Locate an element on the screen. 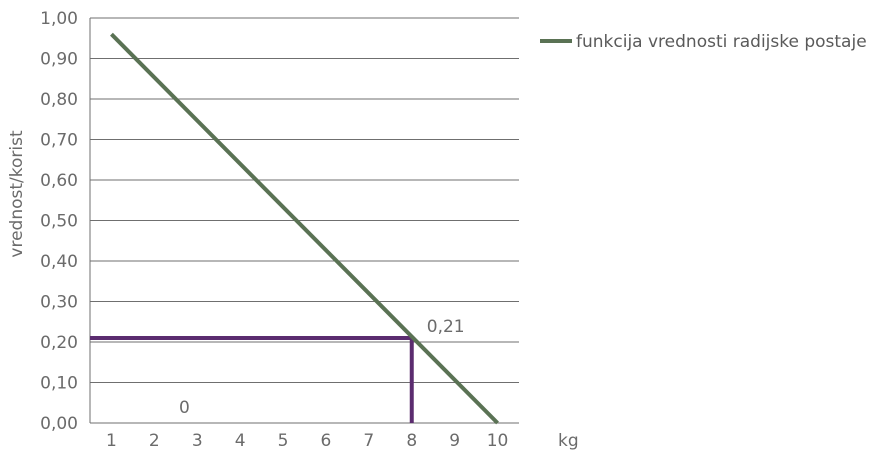 This screenshot has width=888, height=451. x-axis-title: kg is located at coordinates (568, 441).